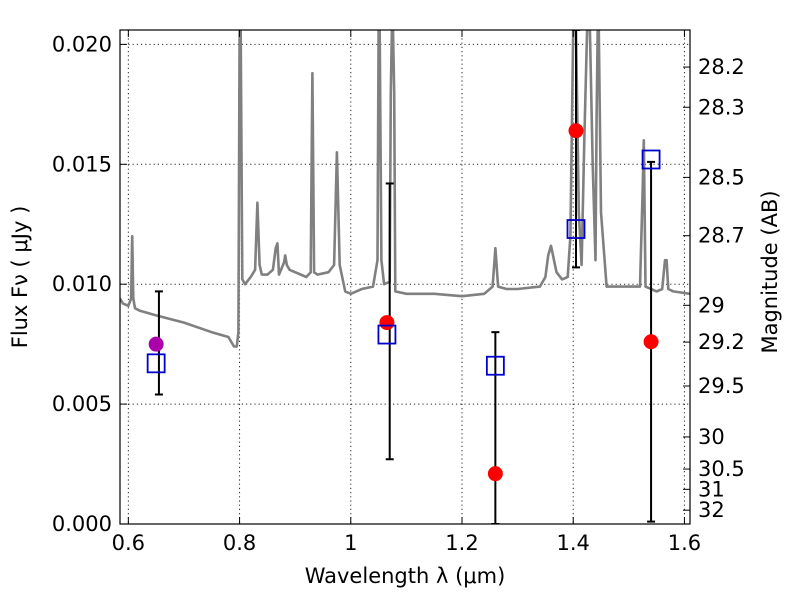 Image resolution: width=800 pixels, height=600 pixels. Describe the element at coordinates (350, 543) in the screenshot. I see `x-tick-label: 1` at that location.